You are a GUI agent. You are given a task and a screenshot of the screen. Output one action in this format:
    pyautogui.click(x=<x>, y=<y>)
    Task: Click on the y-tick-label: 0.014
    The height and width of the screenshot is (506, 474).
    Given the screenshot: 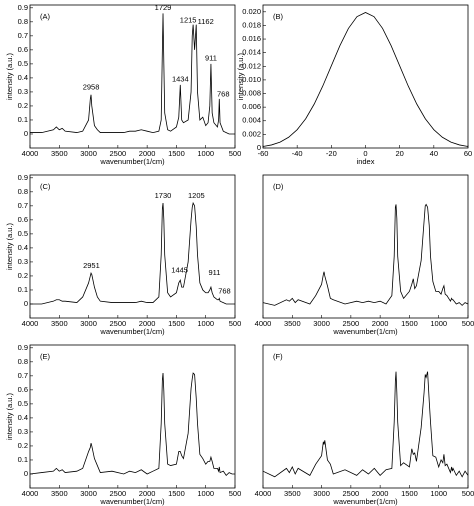 What is the action you would take?
    pyautogui.click(x=251, y=52)
    